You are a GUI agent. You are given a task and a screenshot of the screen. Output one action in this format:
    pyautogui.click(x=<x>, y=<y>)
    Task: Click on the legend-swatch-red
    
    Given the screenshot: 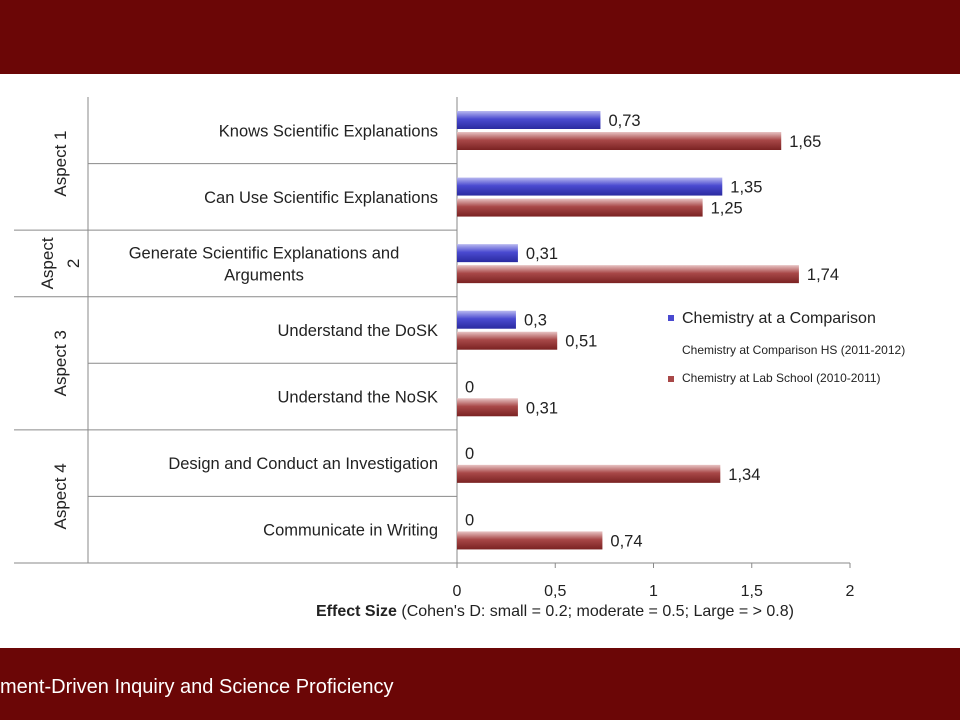 What is the action you would take?
    pyautogui.click(x=671, y=379)
    